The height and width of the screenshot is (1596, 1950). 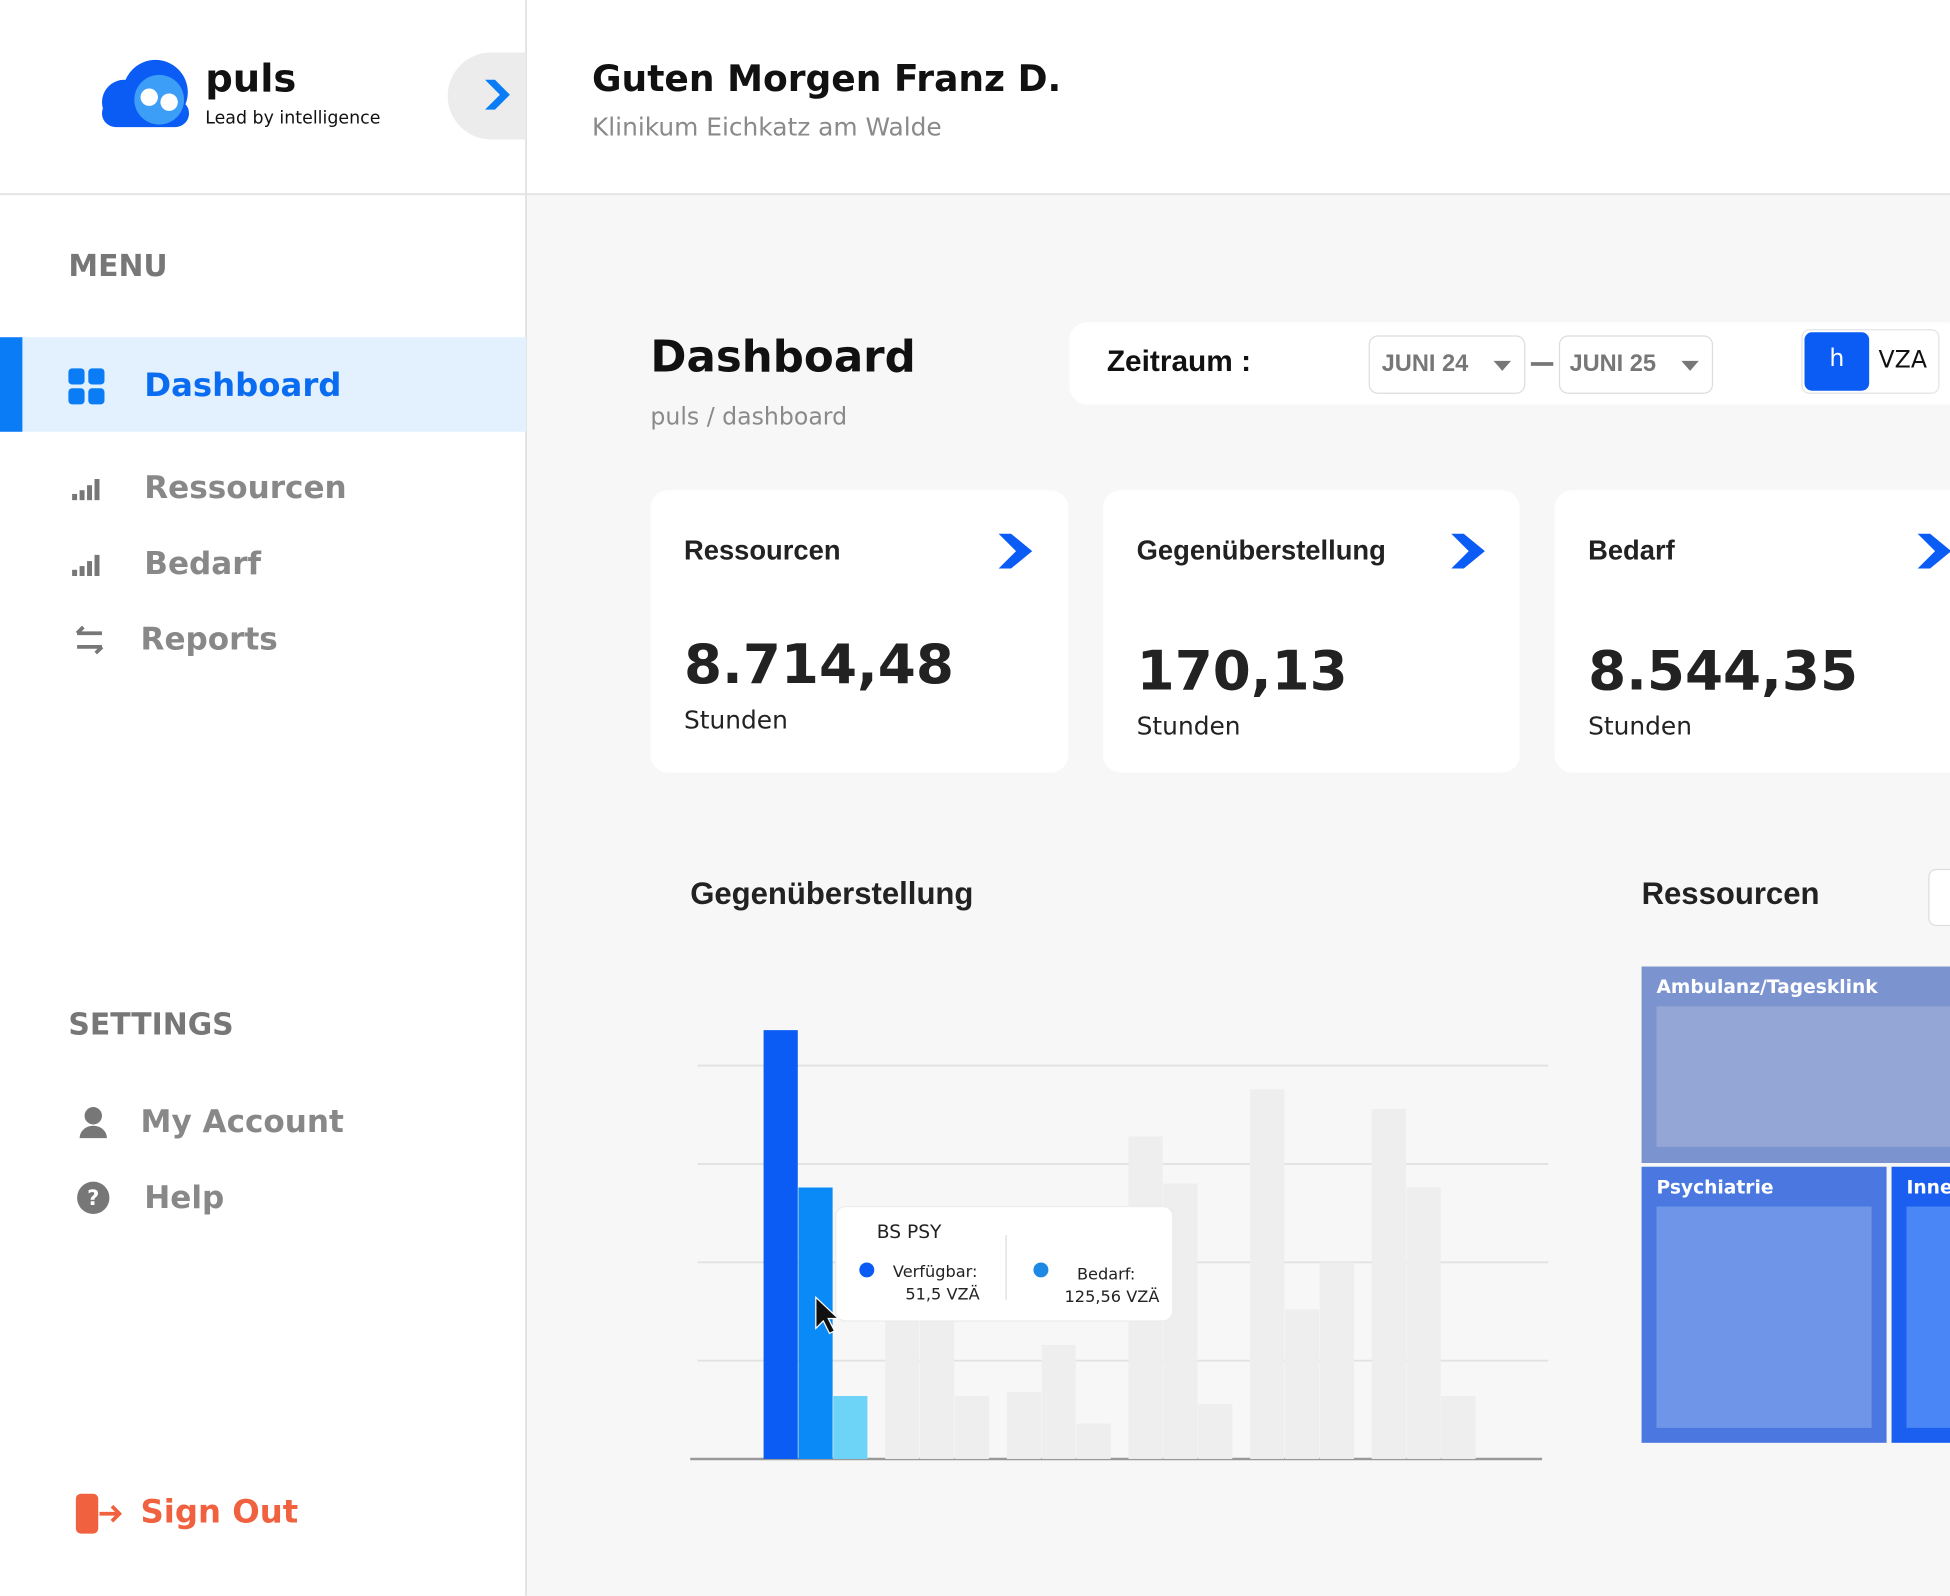 I want to click on tooltip-value: 51,5 VZÄ, so click(x=942, y=1293).